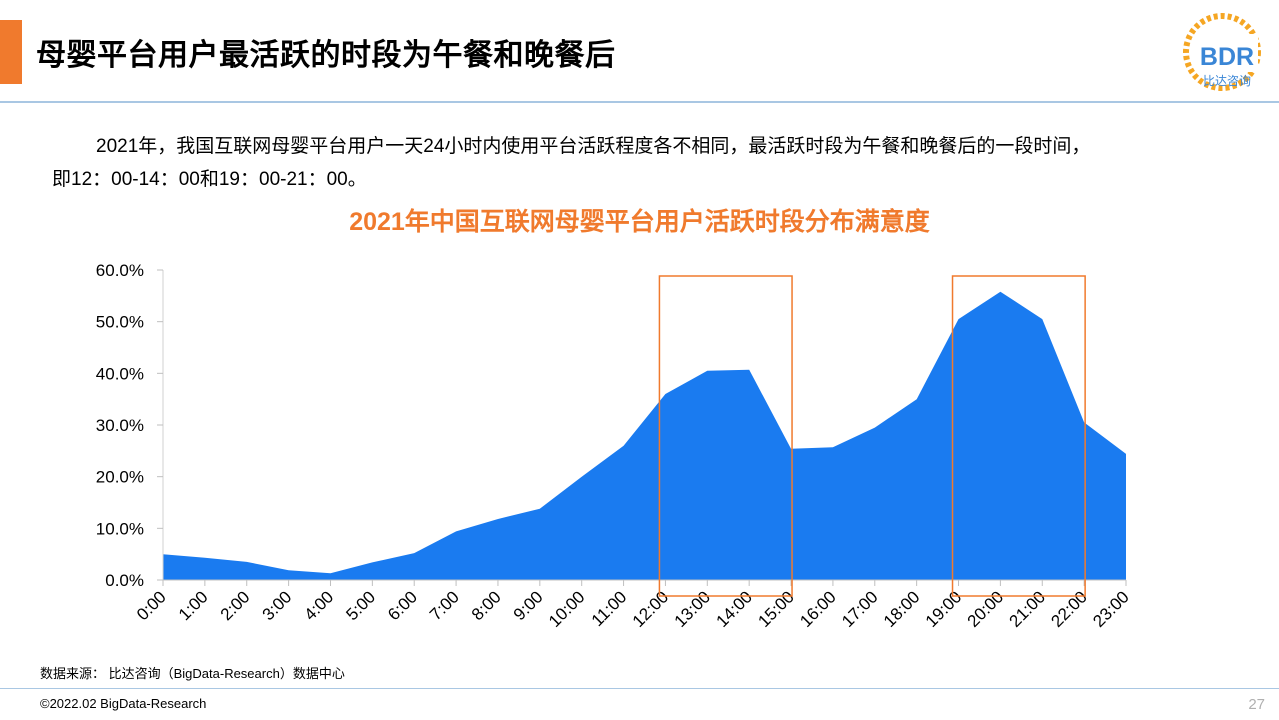 The image size is (1279, 720). What do you see at coordinates (1227, 57) in the screenshot?
I see `logo-text: BDR` at bounding box center [1227, 57].